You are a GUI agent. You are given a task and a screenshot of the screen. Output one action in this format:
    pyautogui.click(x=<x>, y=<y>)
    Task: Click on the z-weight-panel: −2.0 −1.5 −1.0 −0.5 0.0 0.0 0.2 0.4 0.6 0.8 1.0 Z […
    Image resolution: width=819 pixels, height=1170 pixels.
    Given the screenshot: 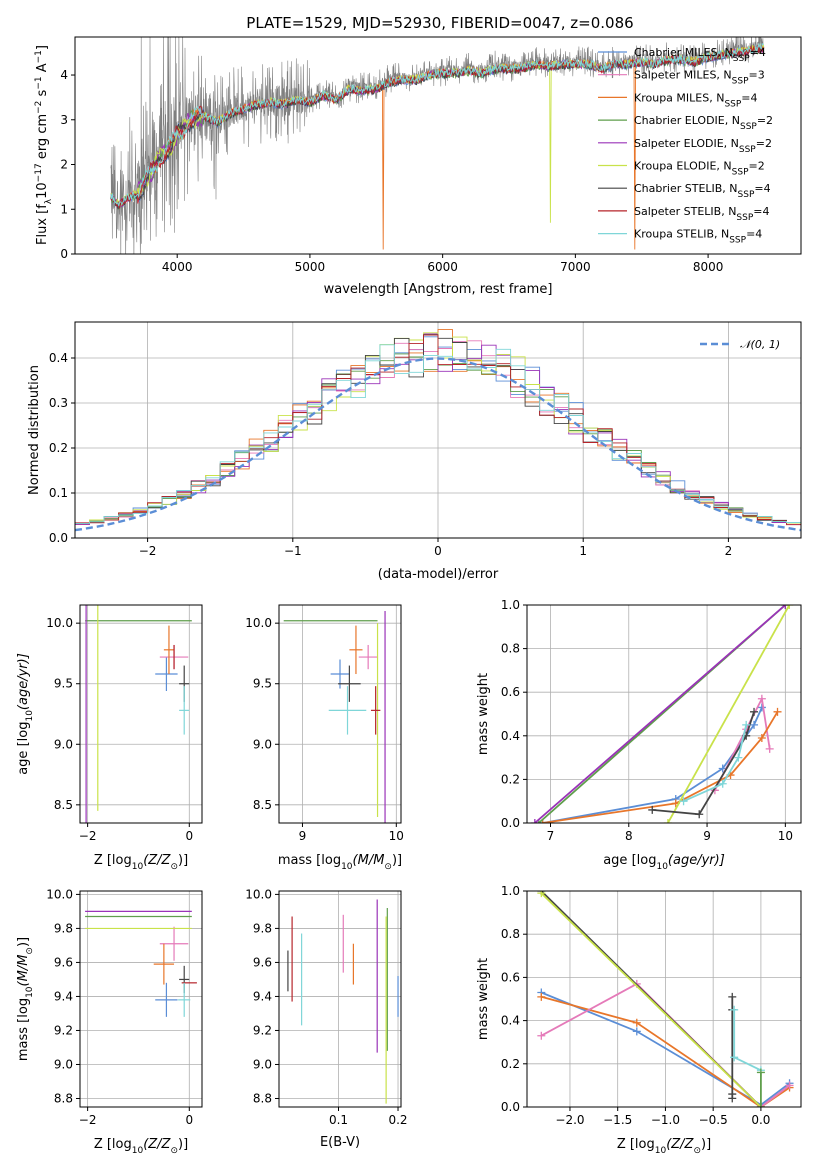 What is the action you would take?
    pyautogui.click(x=639, y=1020)
    